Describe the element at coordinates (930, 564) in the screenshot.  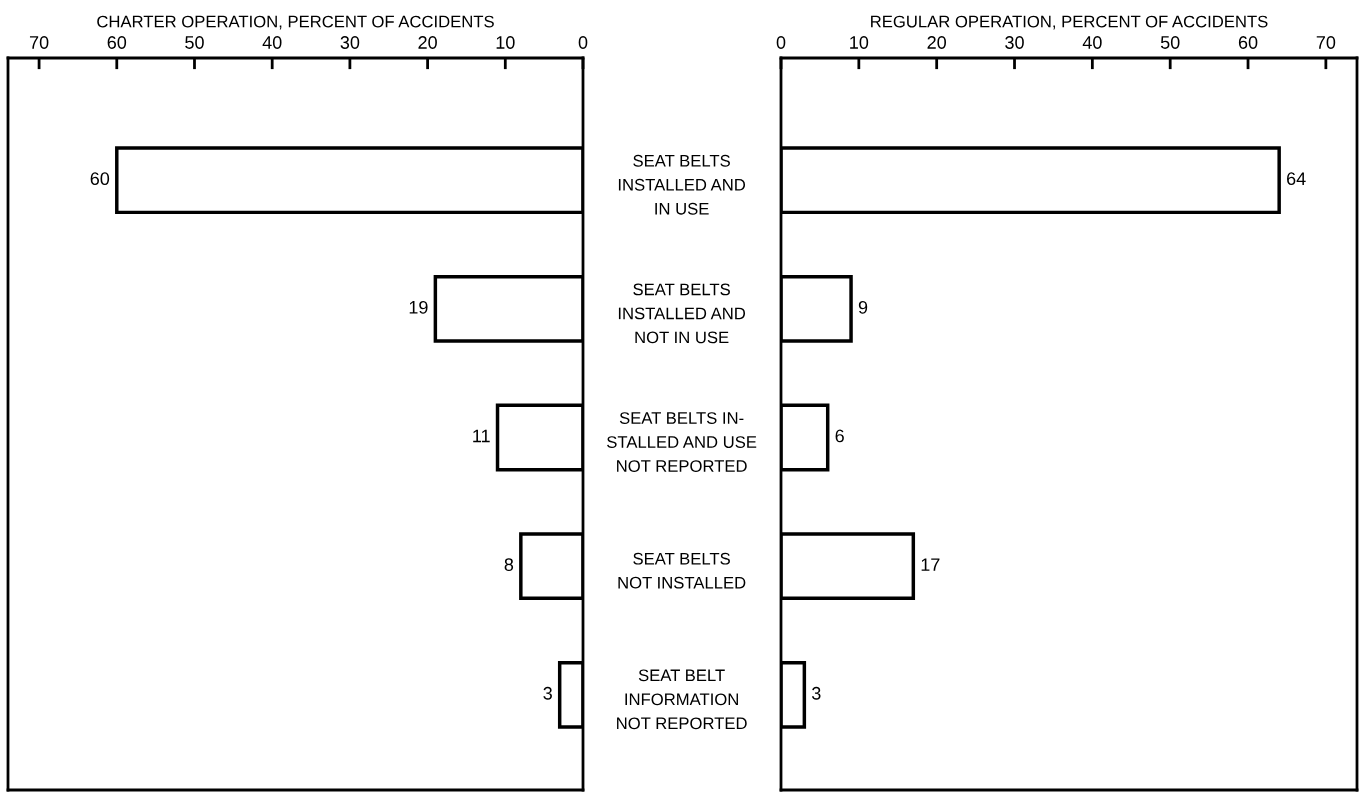
I see `data-label: 17` at that location.